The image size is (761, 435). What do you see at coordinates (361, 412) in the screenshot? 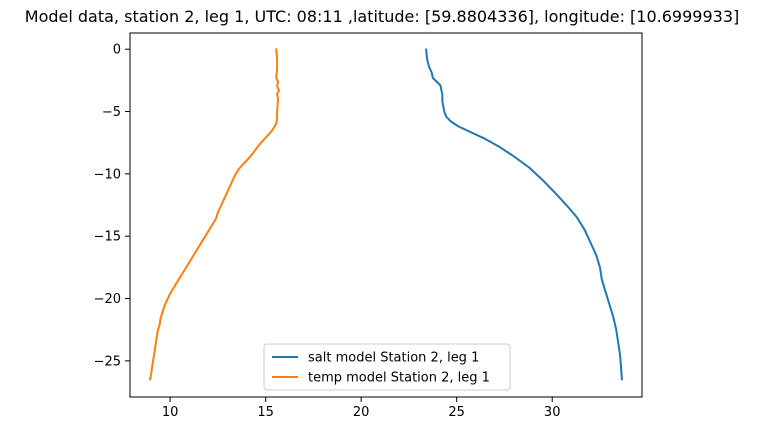
I see `x-tick-label: 20` at bounding box center [361, 412].